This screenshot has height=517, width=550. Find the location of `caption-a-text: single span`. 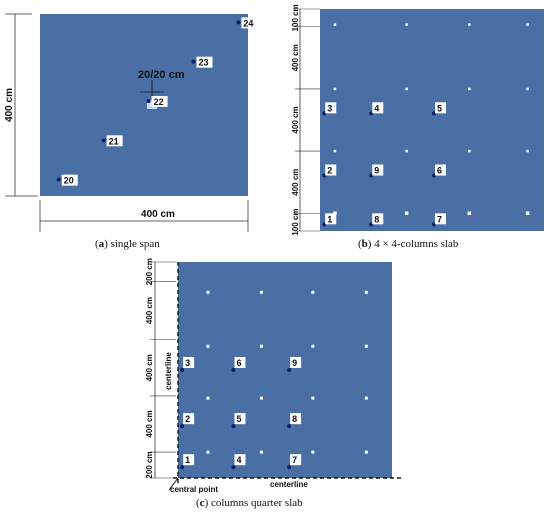

caption-a-text: single span is located at coordinates (133, 244).